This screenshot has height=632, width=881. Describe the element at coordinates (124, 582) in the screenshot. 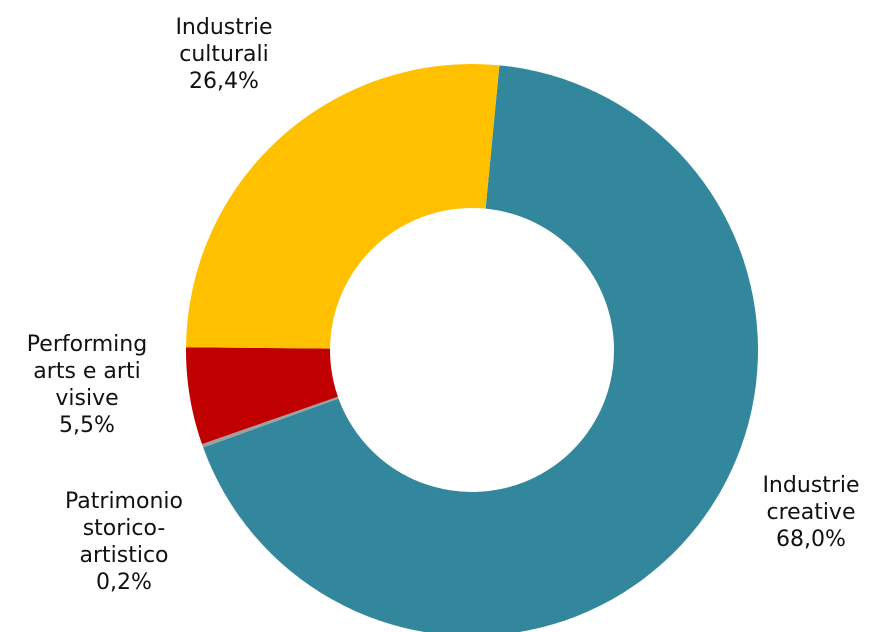

I see `label-patrimonio-value: 0,2%` at that location.